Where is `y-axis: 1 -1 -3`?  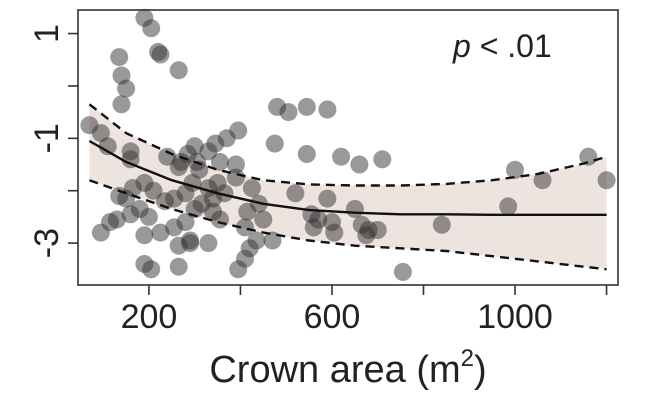
y-axis: 1 -1 -3 is located at coordinates (53, 141).